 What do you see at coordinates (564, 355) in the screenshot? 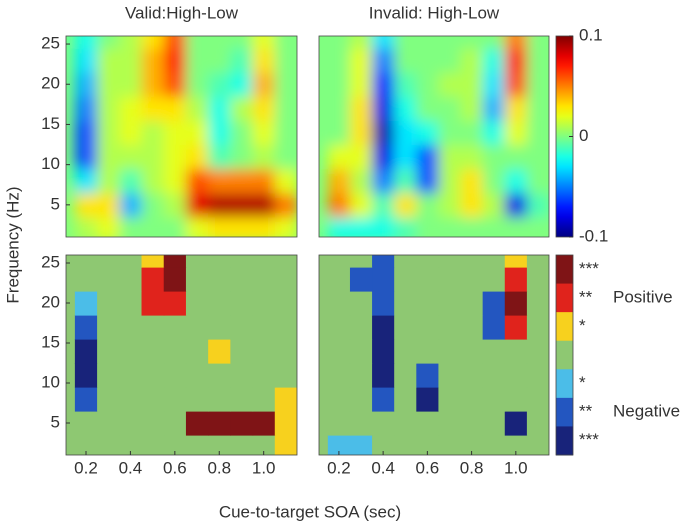
I see `colorbar-frame` at bounding box center [564, 355].